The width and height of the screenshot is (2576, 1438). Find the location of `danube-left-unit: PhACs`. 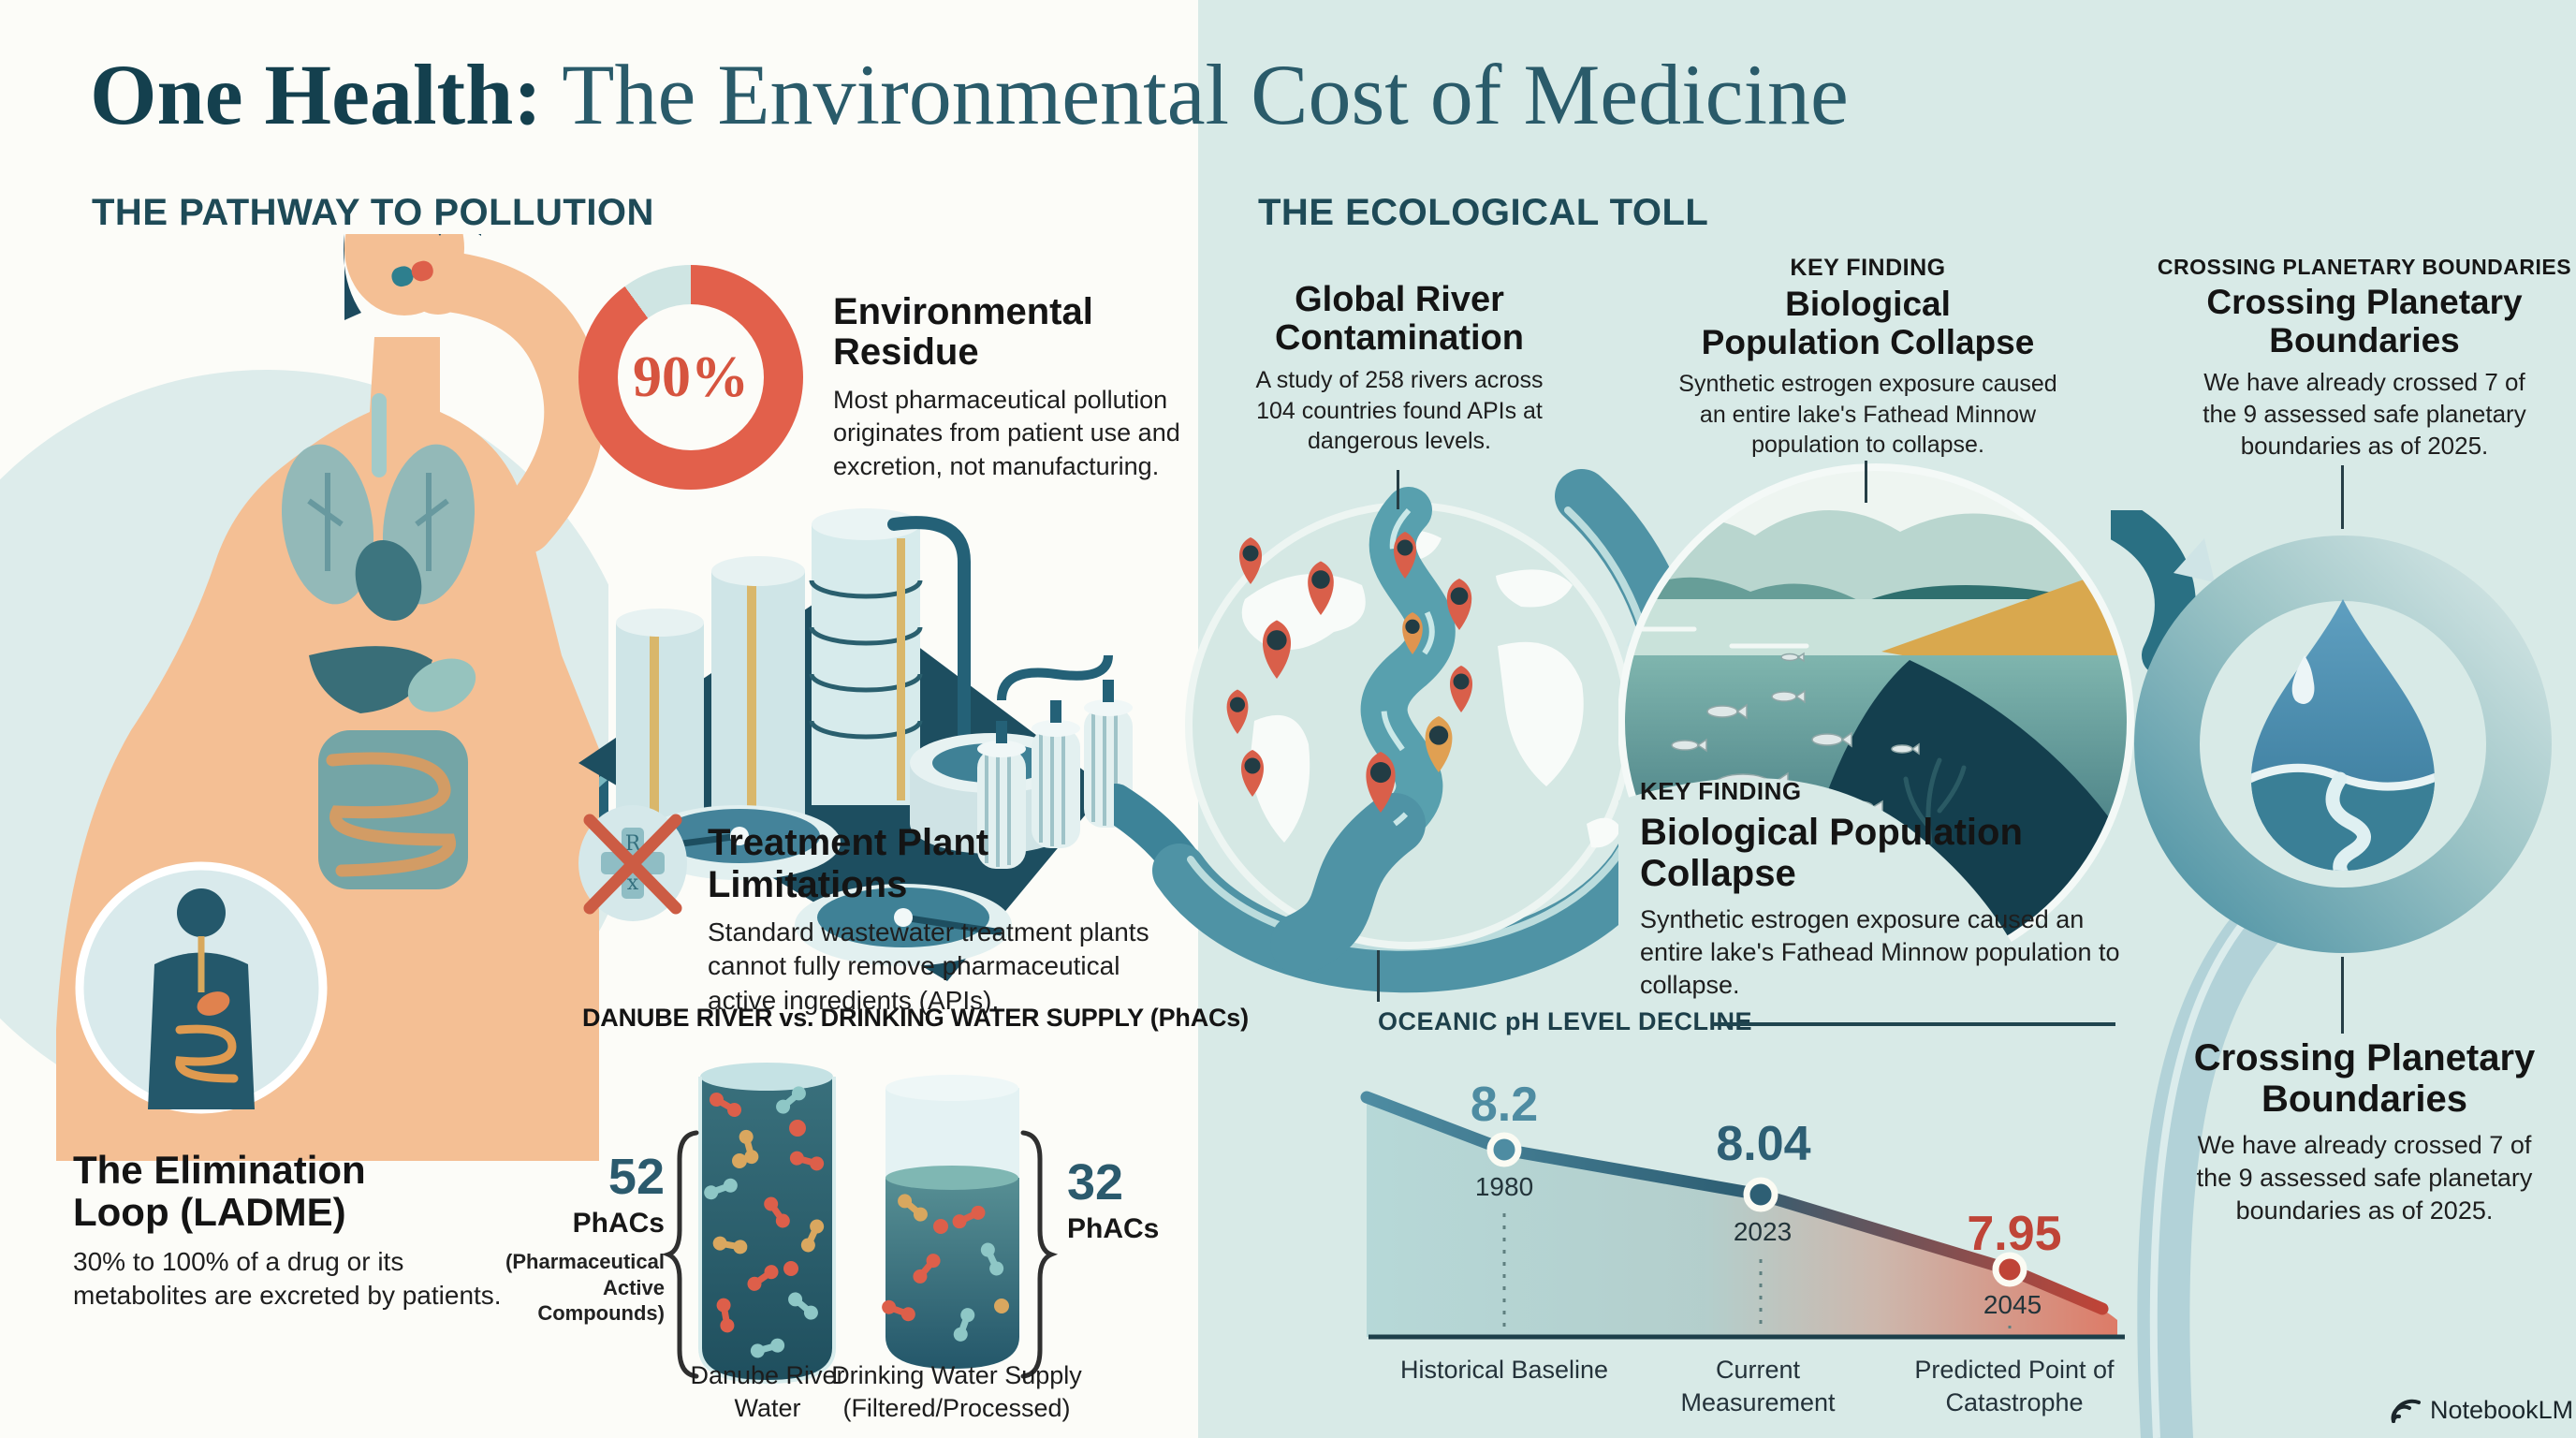

danube-left-unit: PhACs is located at coordinates (618, 1223).